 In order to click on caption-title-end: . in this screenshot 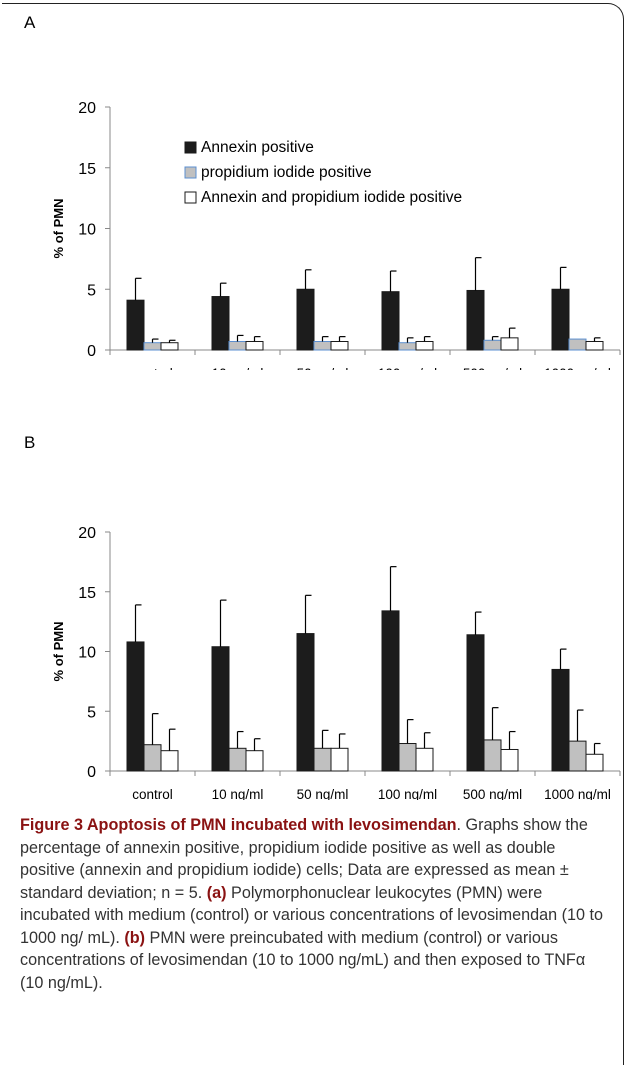, I will do `click(459, 825)`.